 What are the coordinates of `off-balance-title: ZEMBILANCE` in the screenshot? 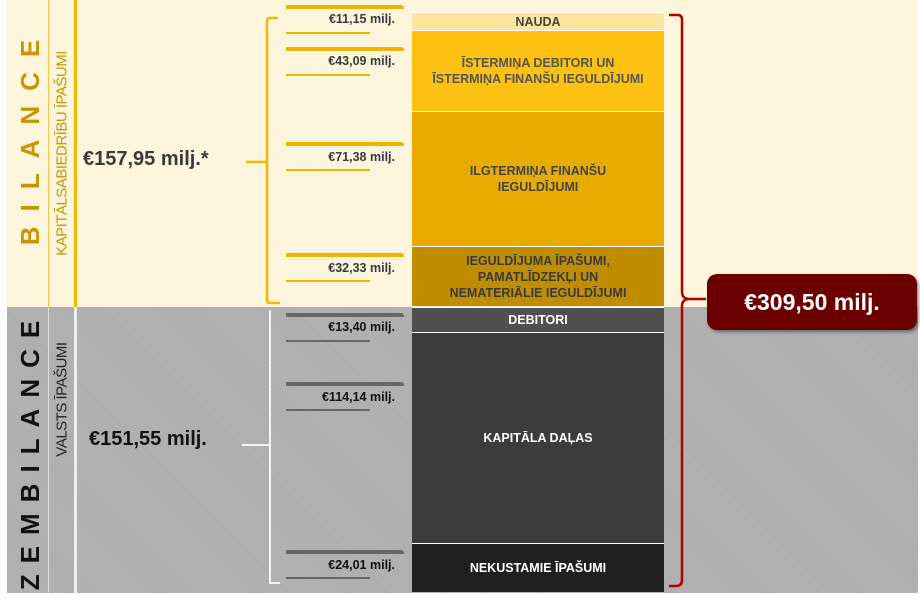 It's located at (30, 450).